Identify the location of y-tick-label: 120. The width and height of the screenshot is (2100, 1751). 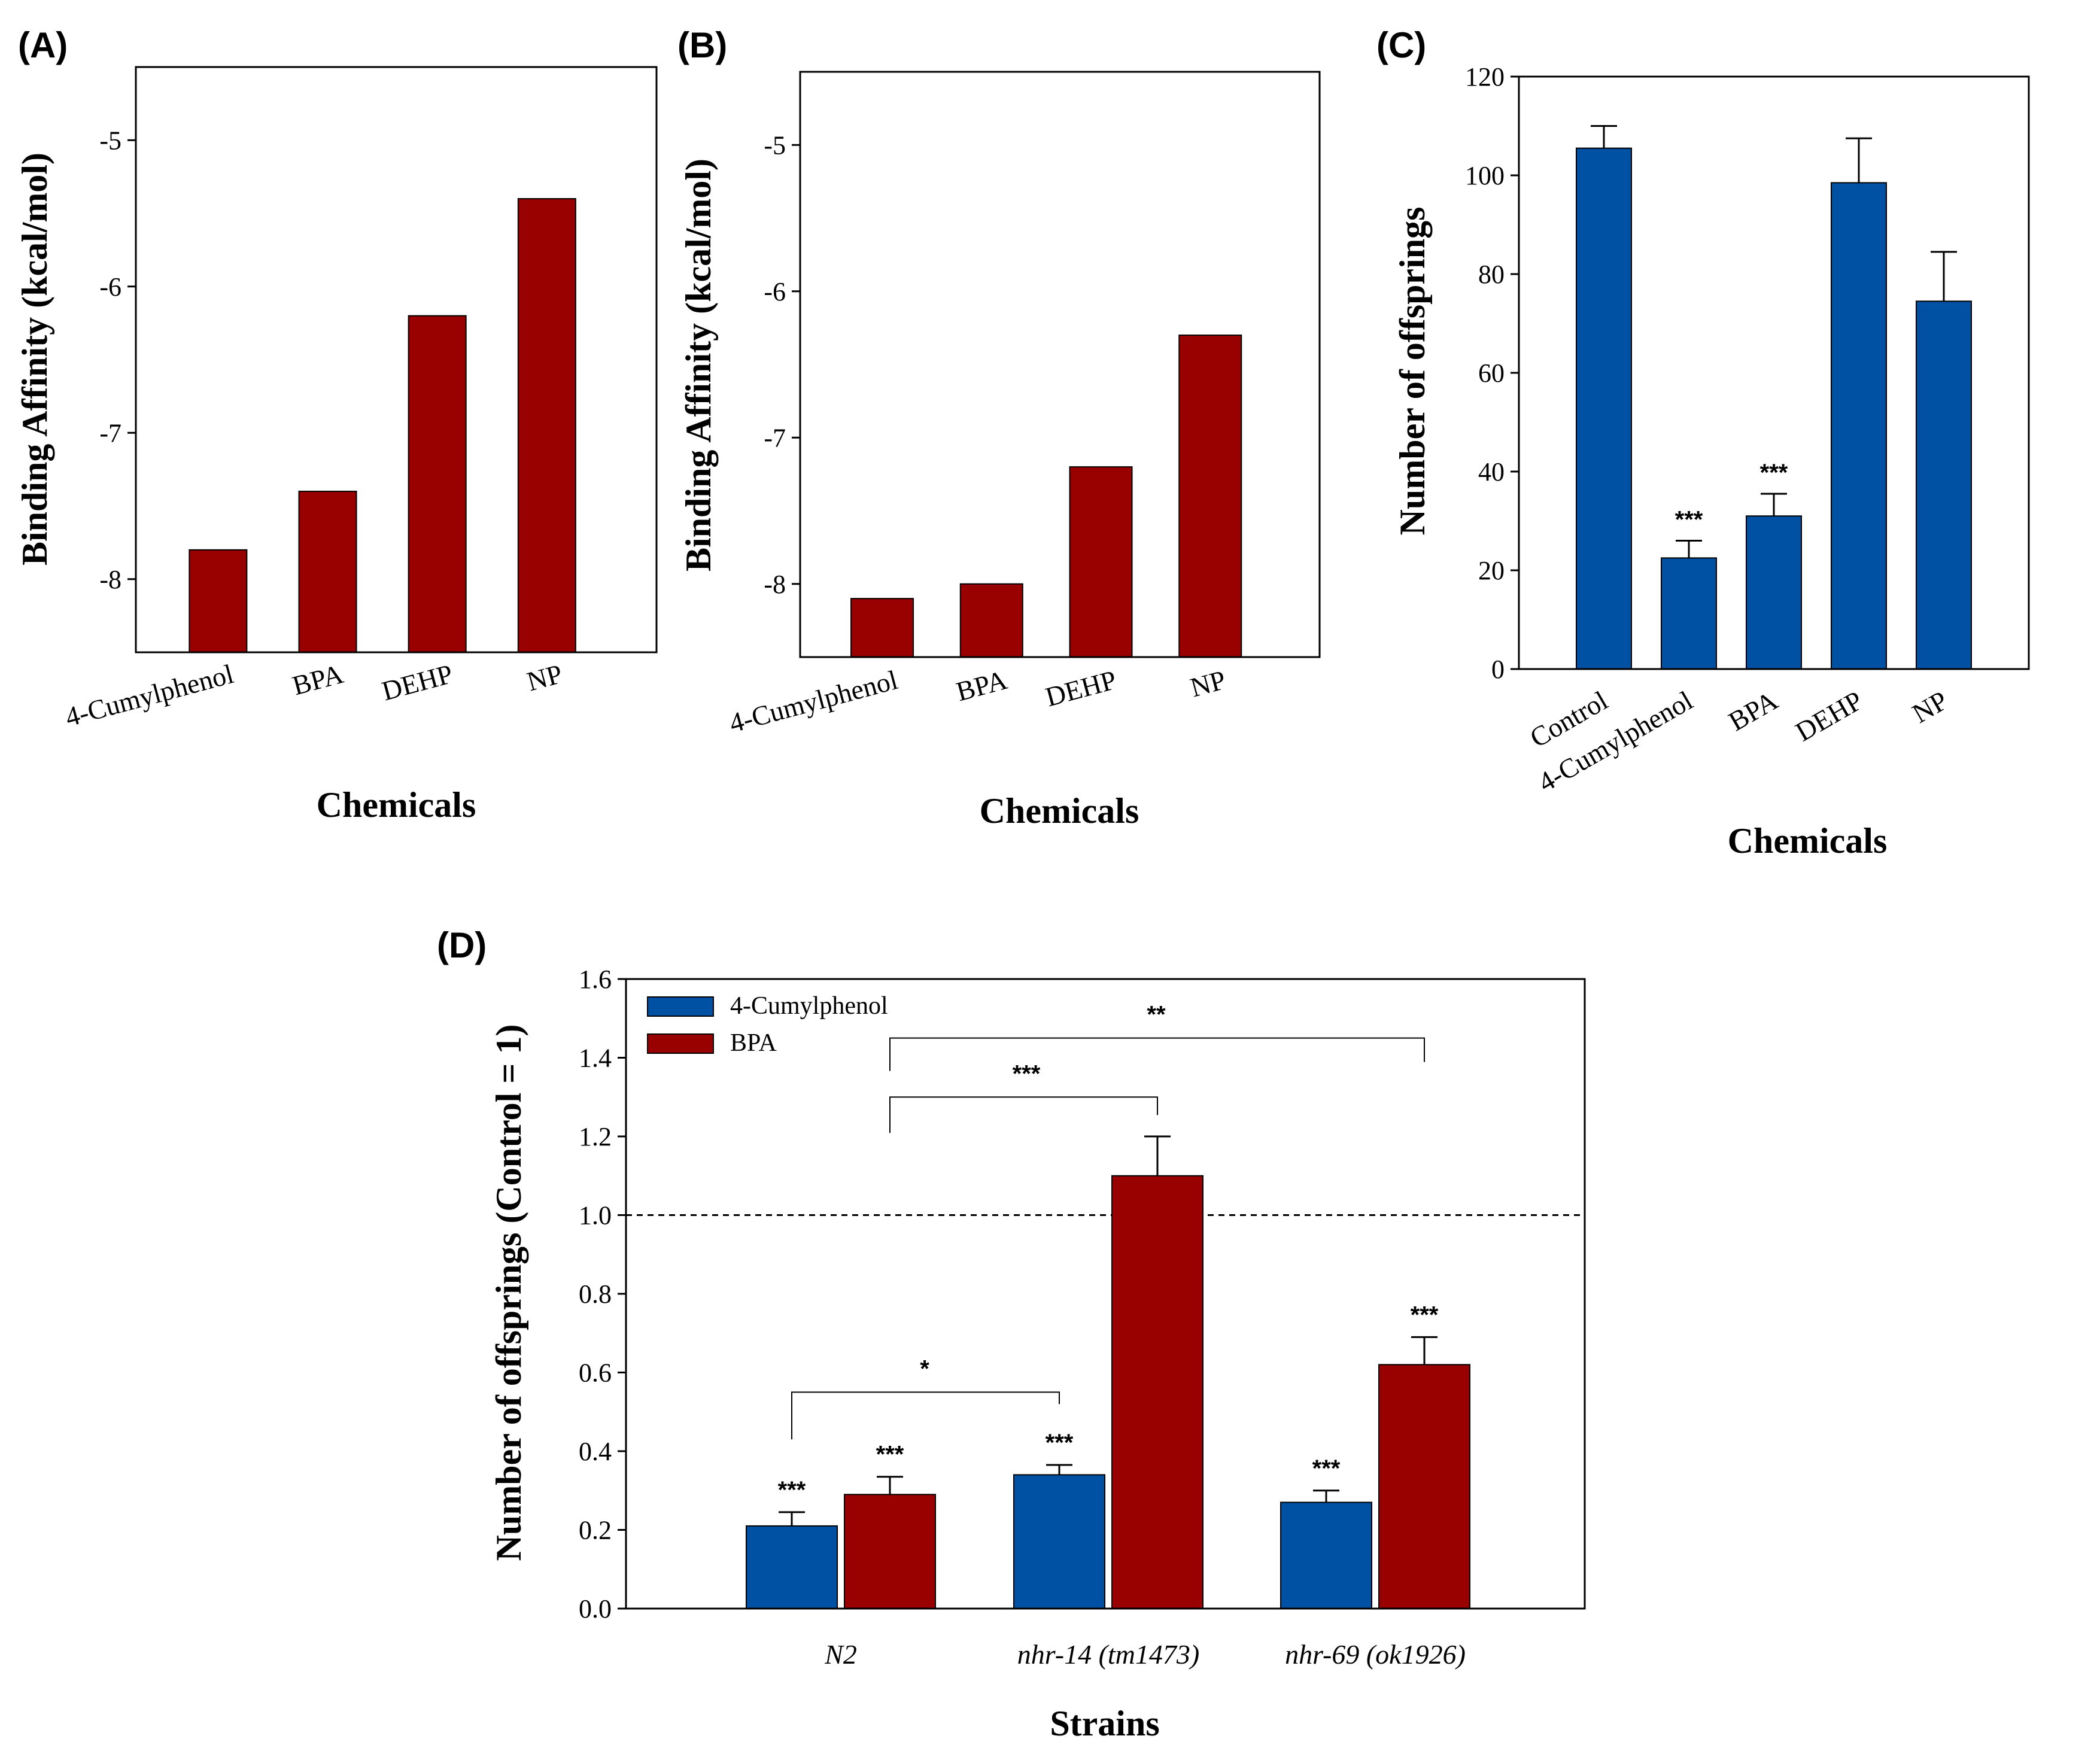
(1485, 77).